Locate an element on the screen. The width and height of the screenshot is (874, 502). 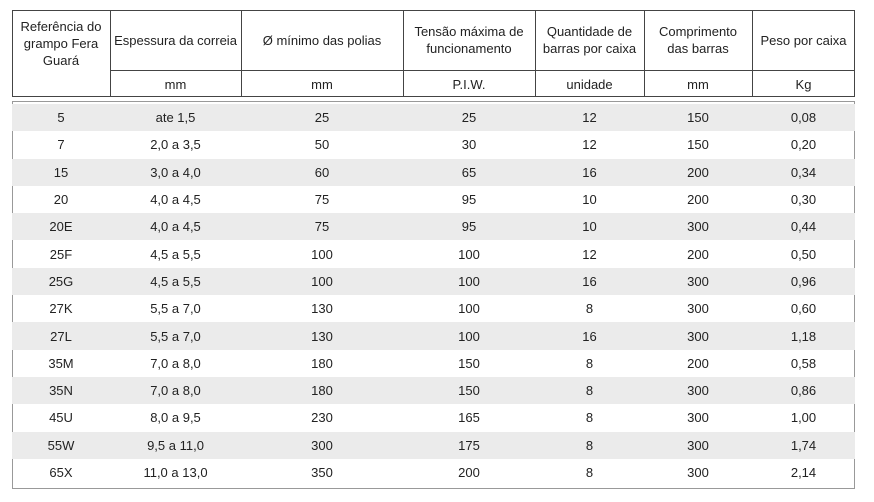
table-cell: 0,30 is located at coordinates (803, 200).